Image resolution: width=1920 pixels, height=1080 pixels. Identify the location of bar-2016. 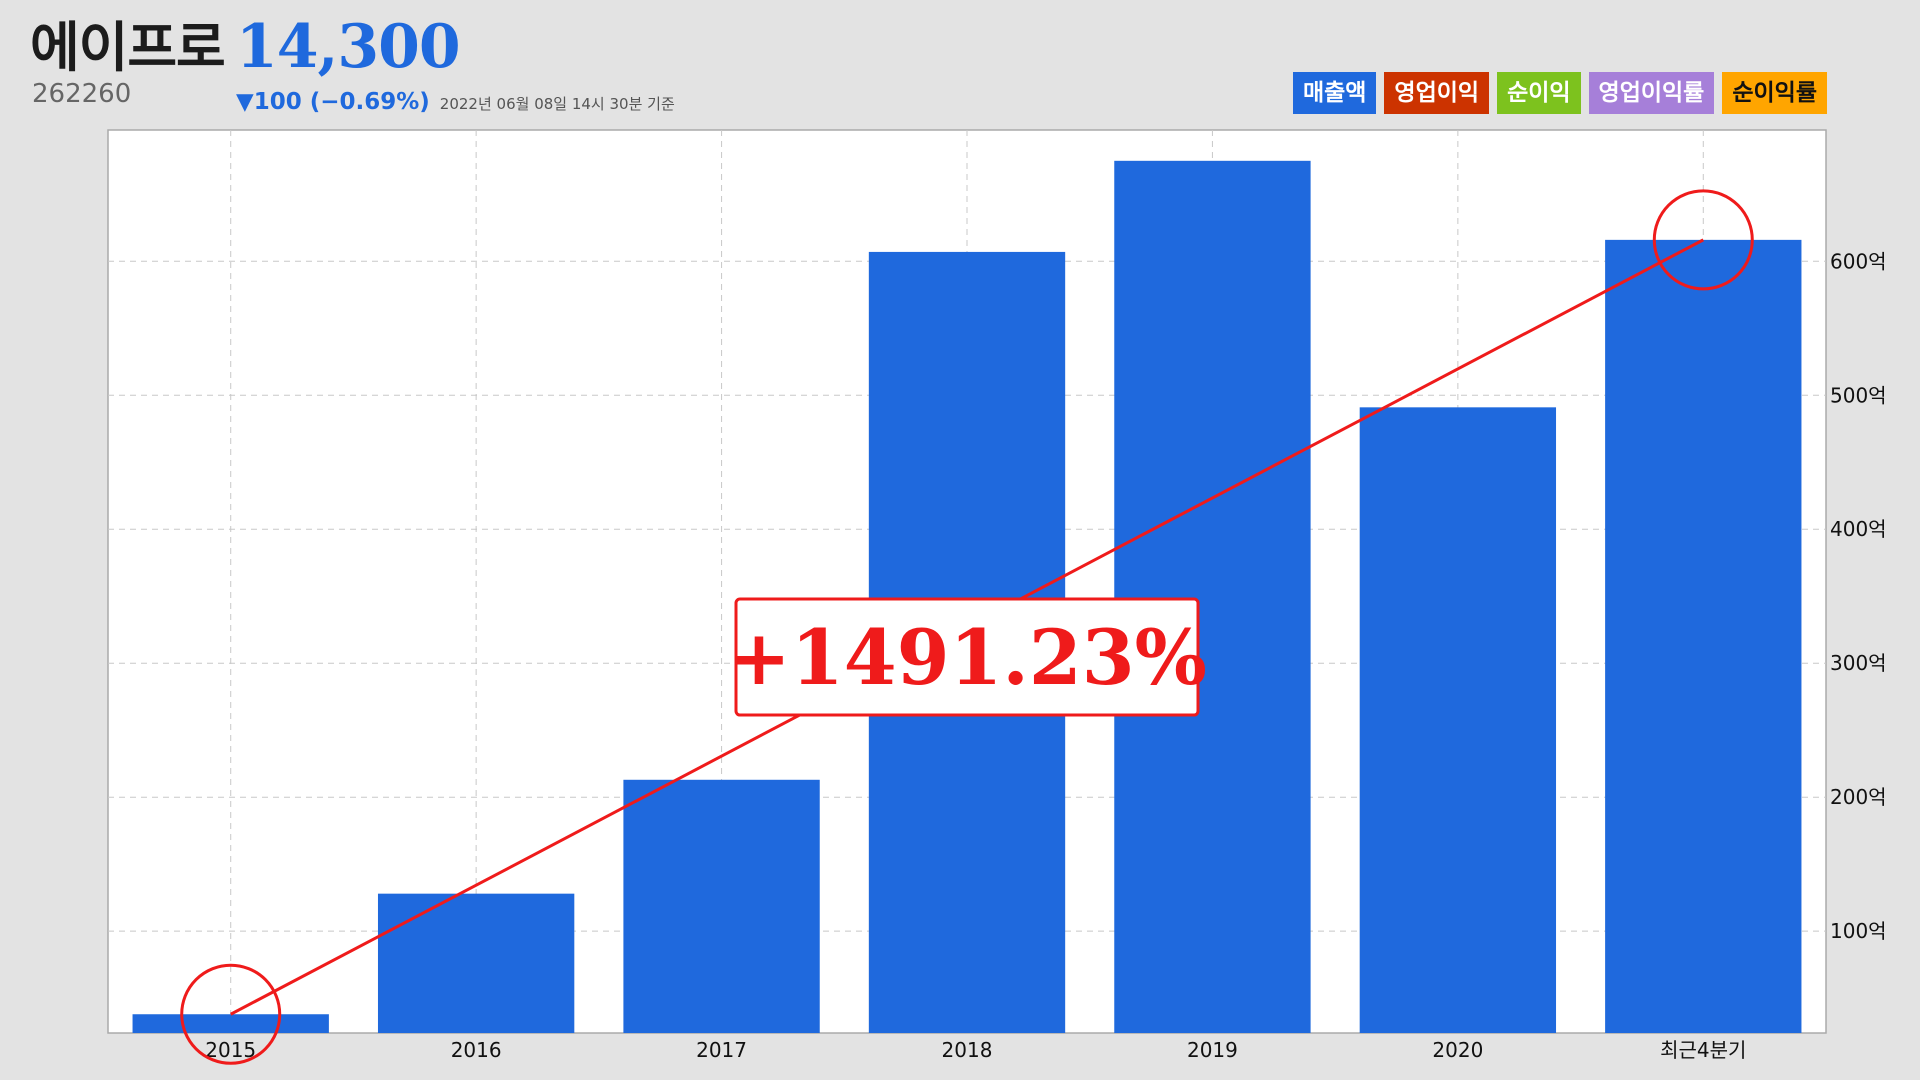
(476, 963).